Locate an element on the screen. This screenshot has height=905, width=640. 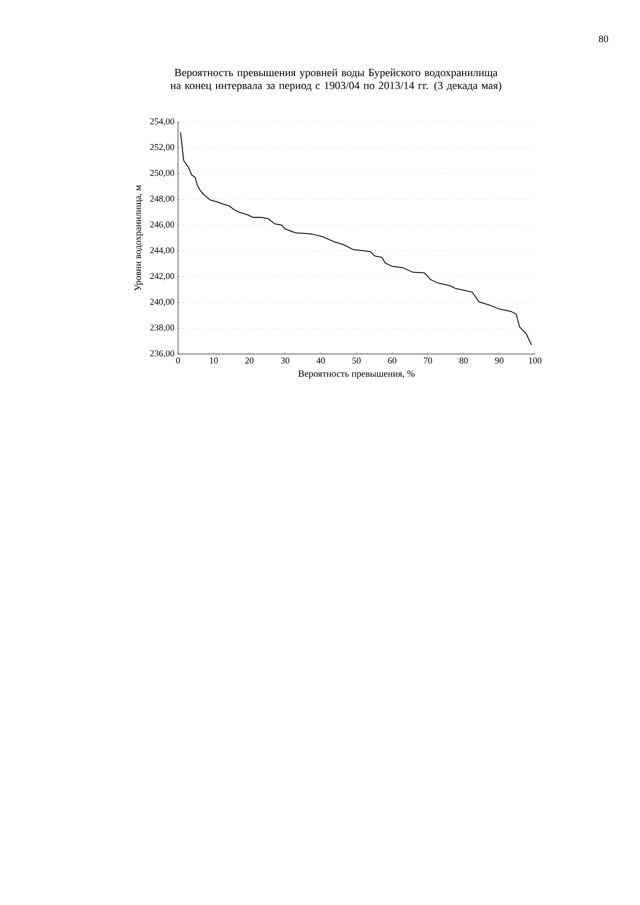
x-axis-title: Вероятность превышения, % is located at coordinates (356, 374).